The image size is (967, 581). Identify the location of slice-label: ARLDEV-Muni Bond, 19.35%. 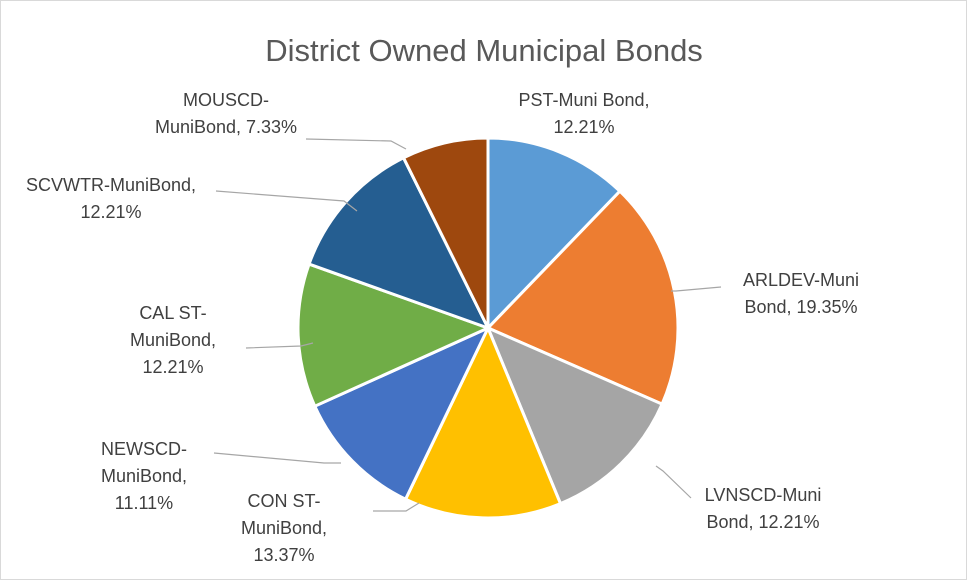
(801, 293).